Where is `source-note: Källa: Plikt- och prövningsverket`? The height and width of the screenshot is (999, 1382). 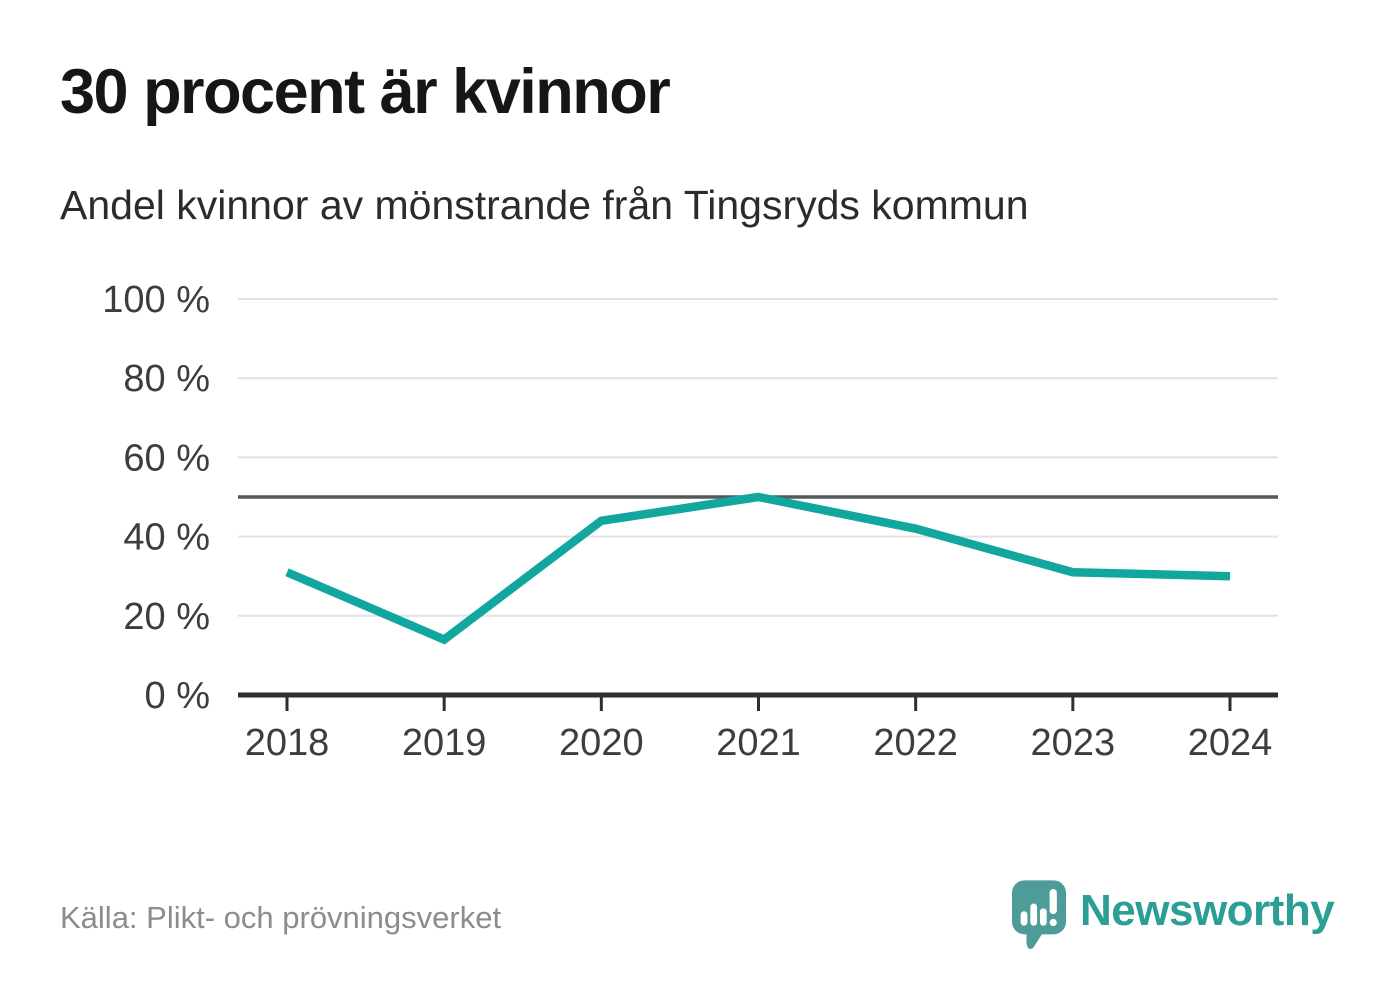
source-note: Källa: Plikt- och prövningsverket is located at coordinates (281, 917).